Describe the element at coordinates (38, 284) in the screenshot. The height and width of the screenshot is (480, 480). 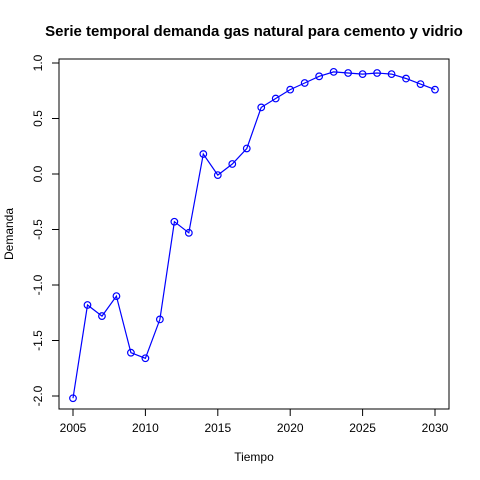
I see `y-tick-label: -1.0` at that location.